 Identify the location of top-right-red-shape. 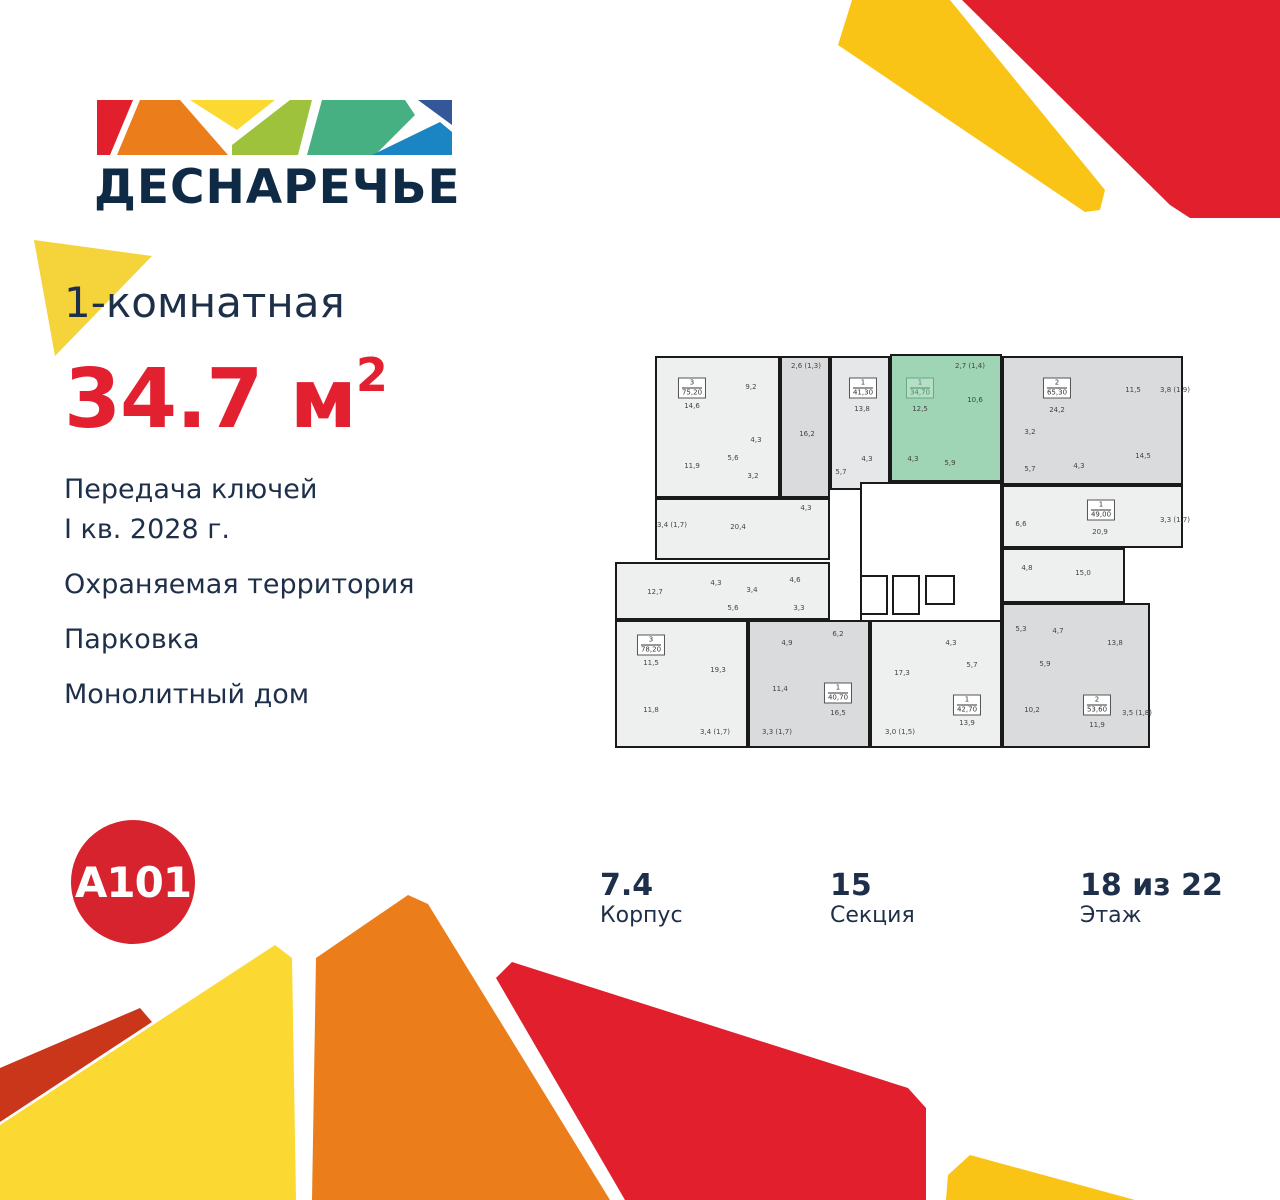
(1121, 109).